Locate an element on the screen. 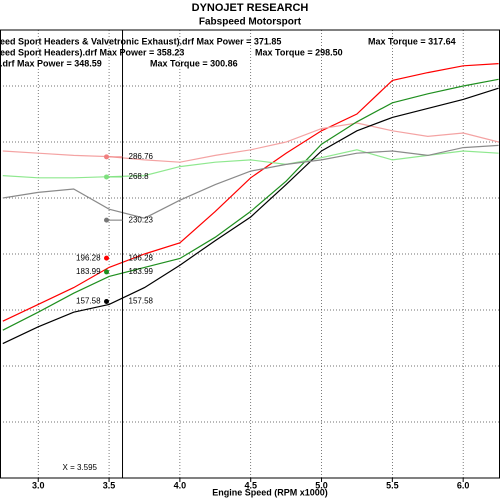  readout-label: 268.8 is located at coordinates (139, 176).